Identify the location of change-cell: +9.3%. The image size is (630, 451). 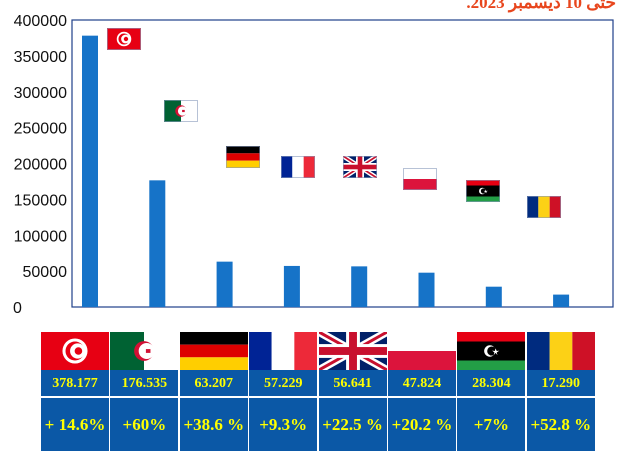
(283, 424).